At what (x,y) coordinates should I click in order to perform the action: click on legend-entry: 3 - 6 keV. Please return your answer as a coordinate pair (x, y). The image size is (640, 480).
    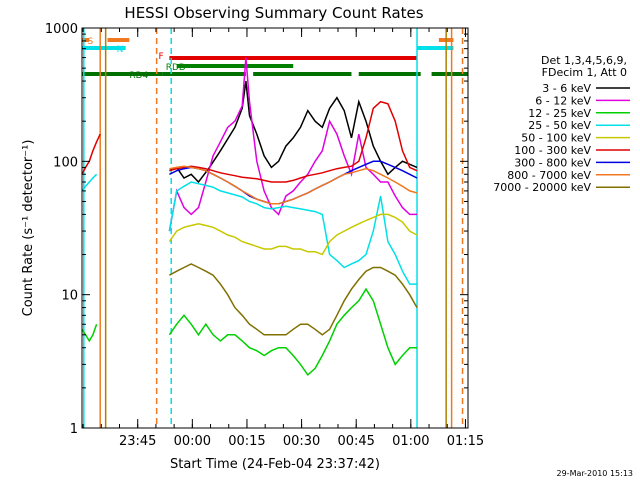
    Looking at the image, I should click on (566, 88).